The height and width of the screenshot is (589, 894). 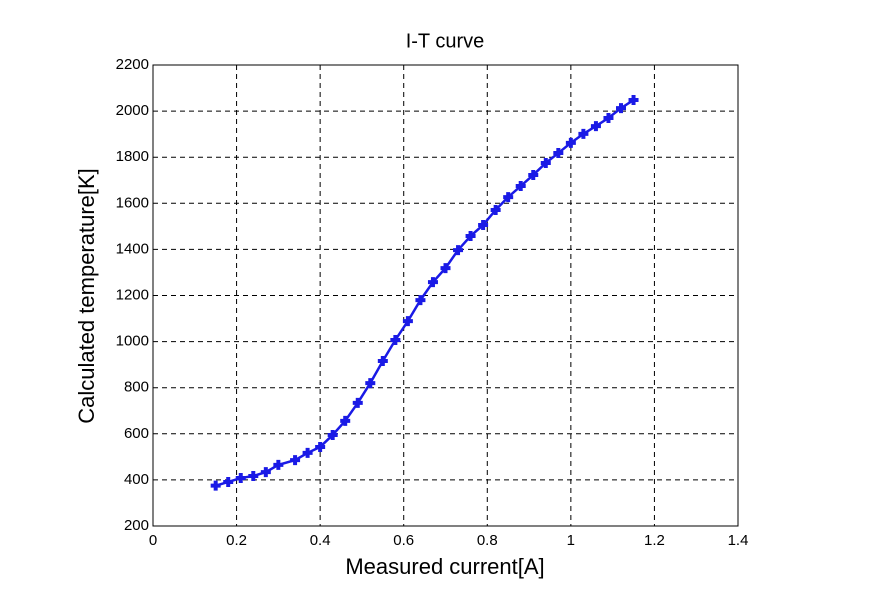 I want to click on x-tick-label: 0.6, so click(x=403, y=540).